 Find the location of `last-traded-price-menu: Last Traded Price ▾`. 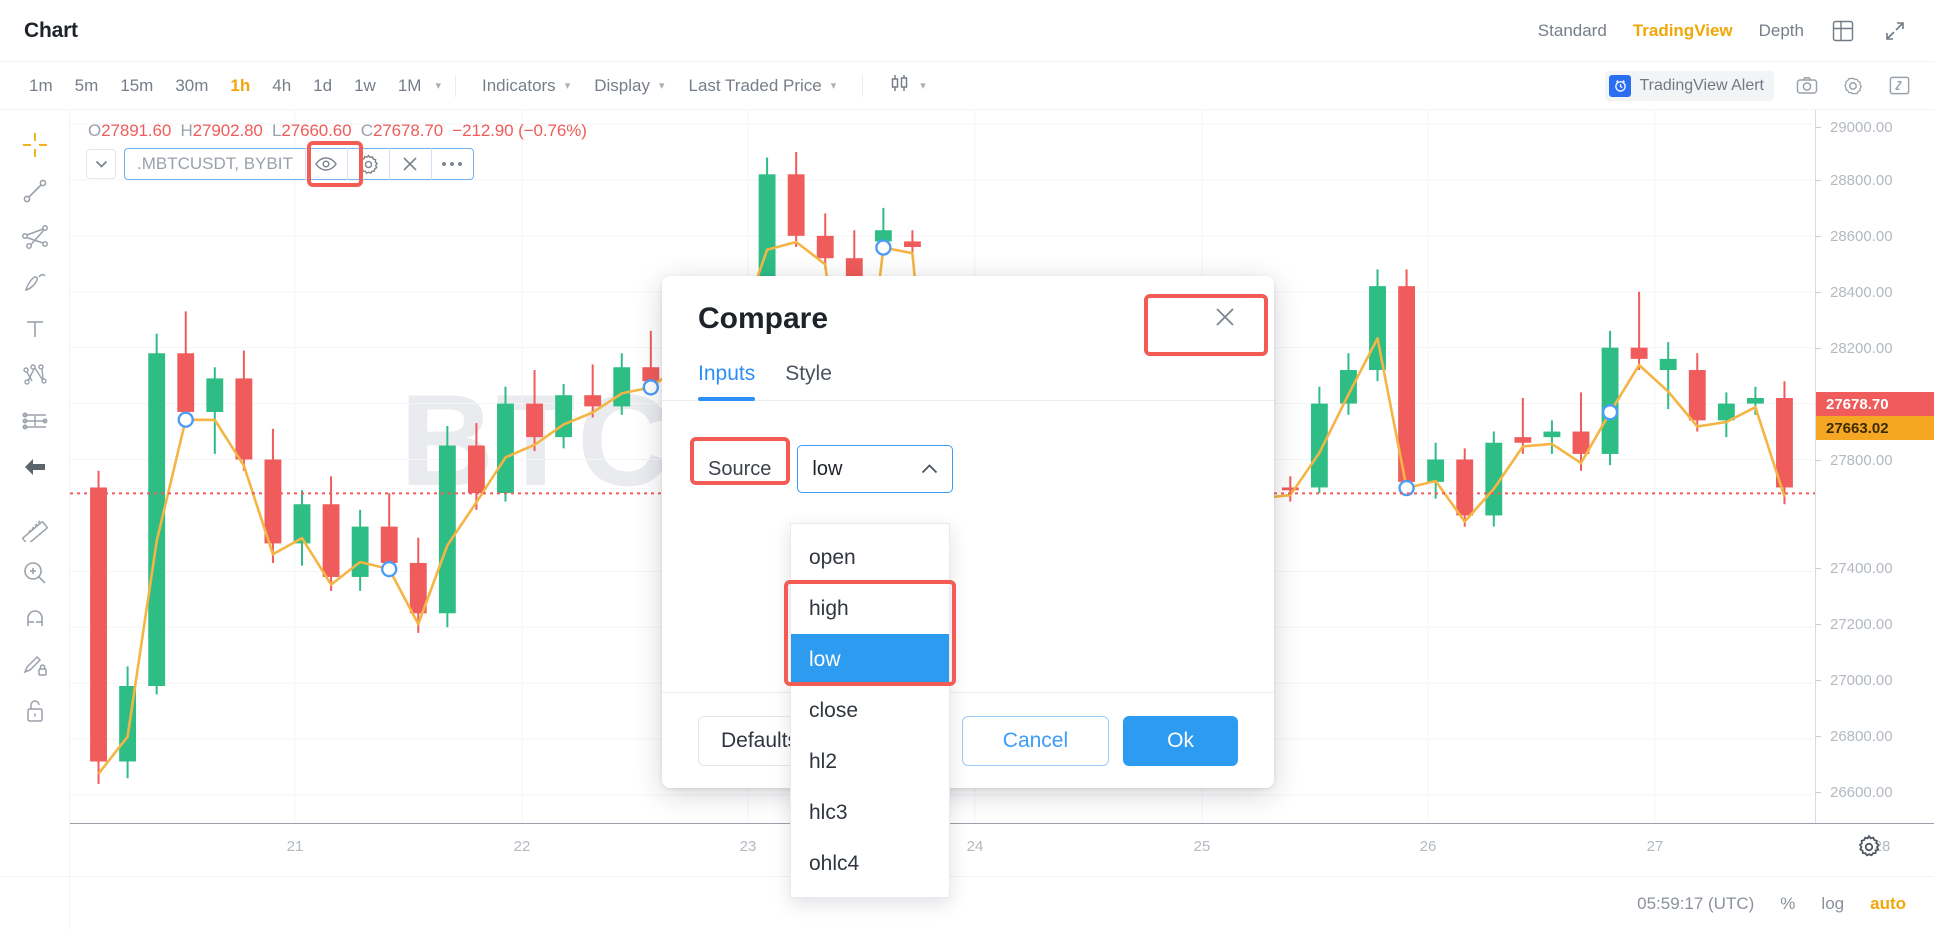

last-traded-price-menu: Last Traded Price ▾ is located at coordinates (763, 86).